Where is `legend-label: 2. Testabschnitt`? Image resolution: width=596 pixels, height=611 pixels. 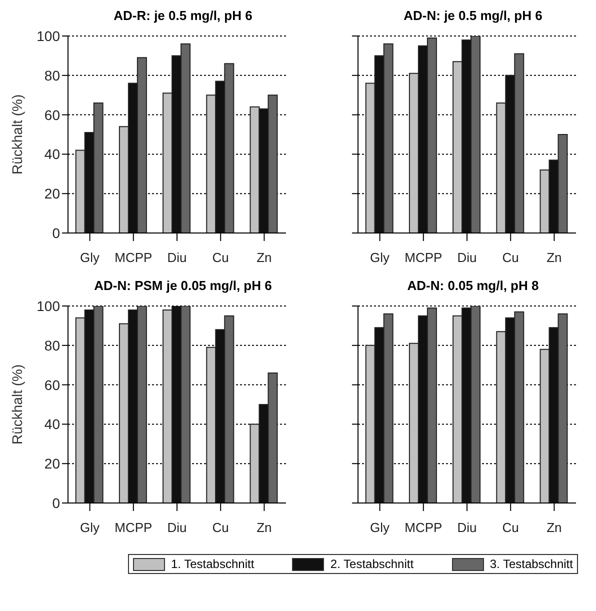 legend-label: 2. Testabschnitt is located at coordinates (372, 564).